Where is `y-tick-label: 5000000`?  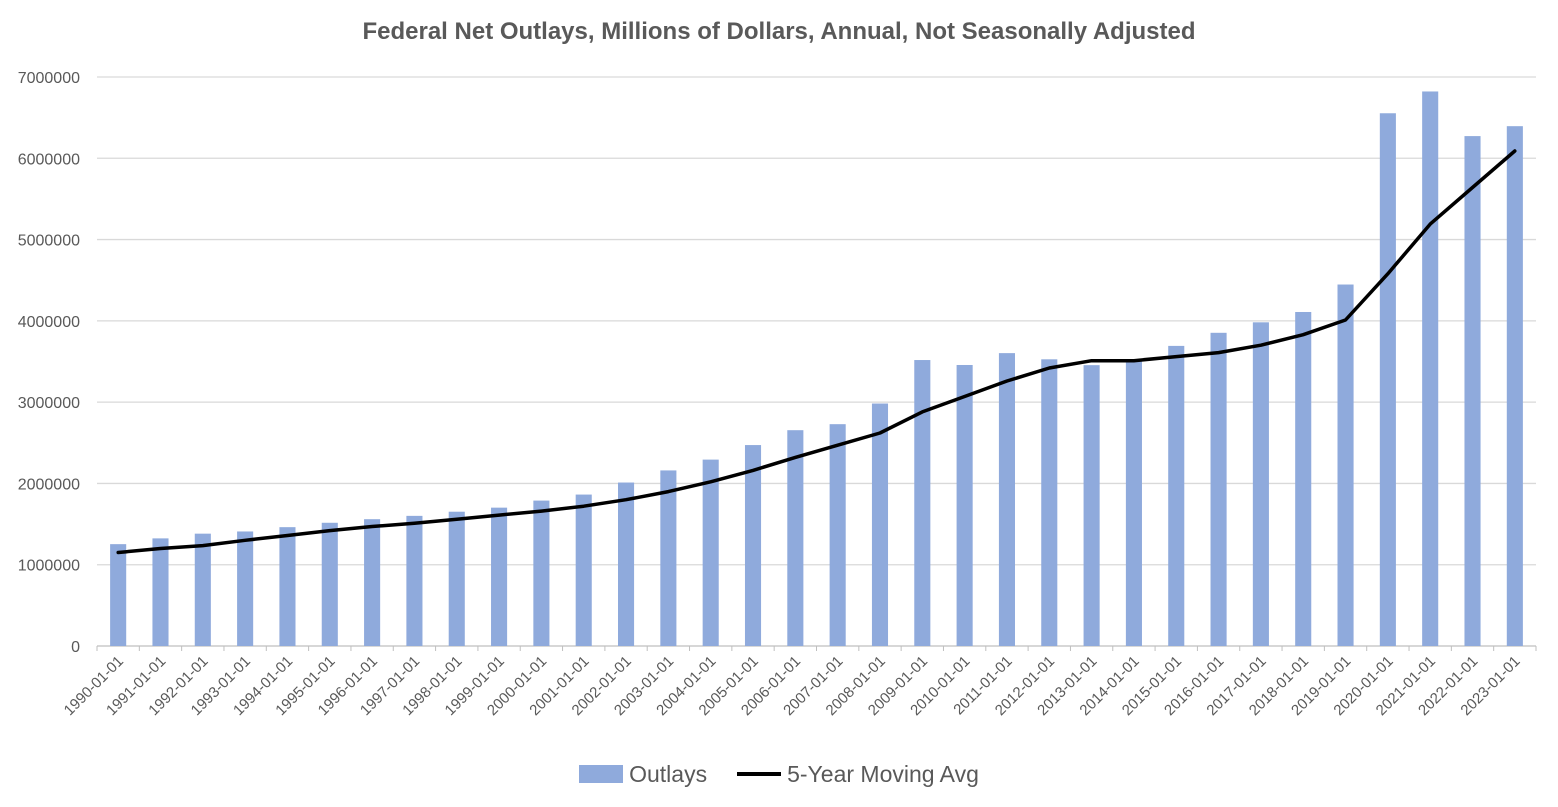 y-tick-label: 5000000 is located at coordinates (49, 241).